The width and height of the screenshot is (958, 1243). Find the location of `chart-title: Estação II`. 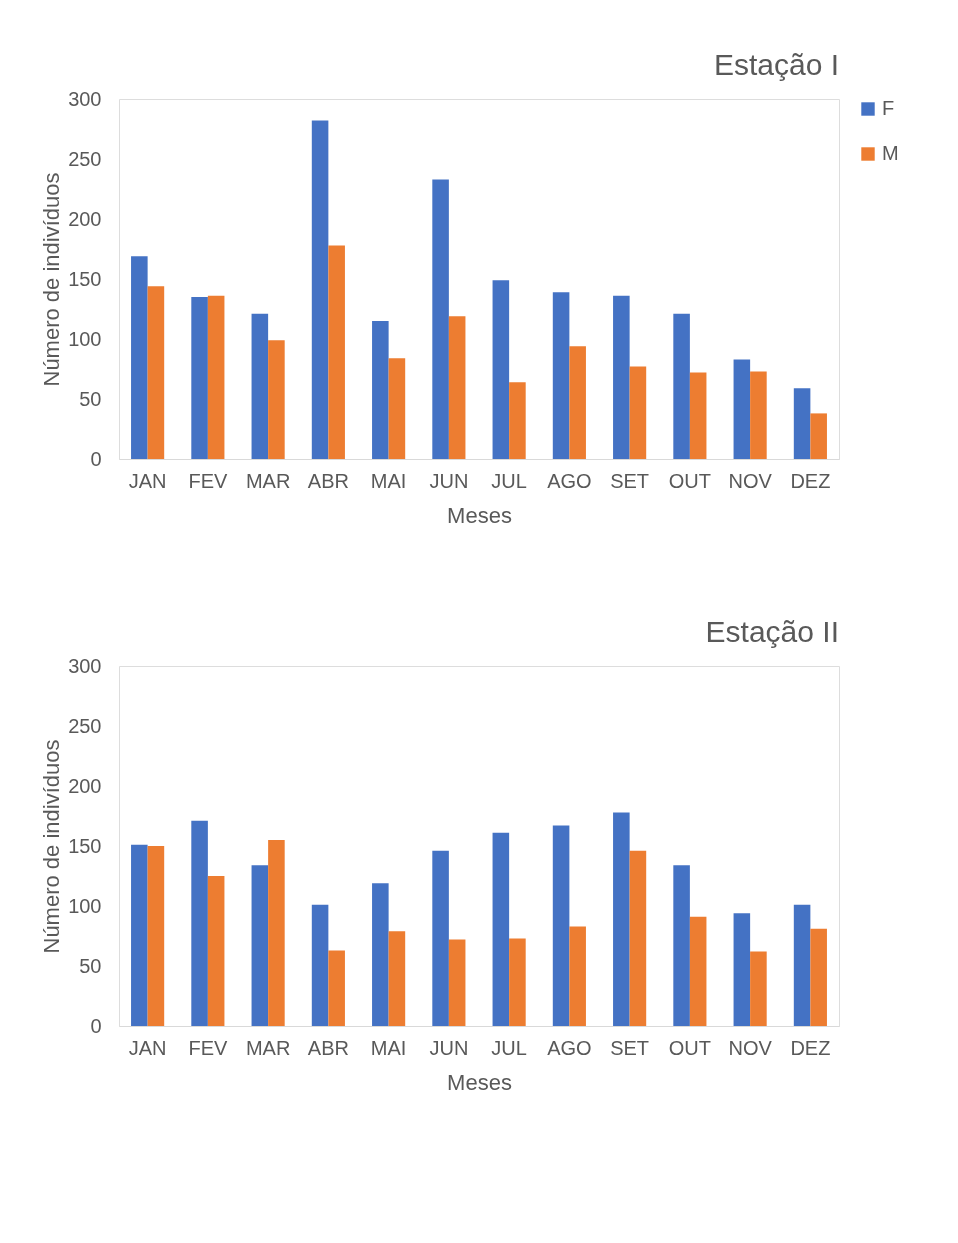

chart-title: Estação II is located at coordinates (772, 631).